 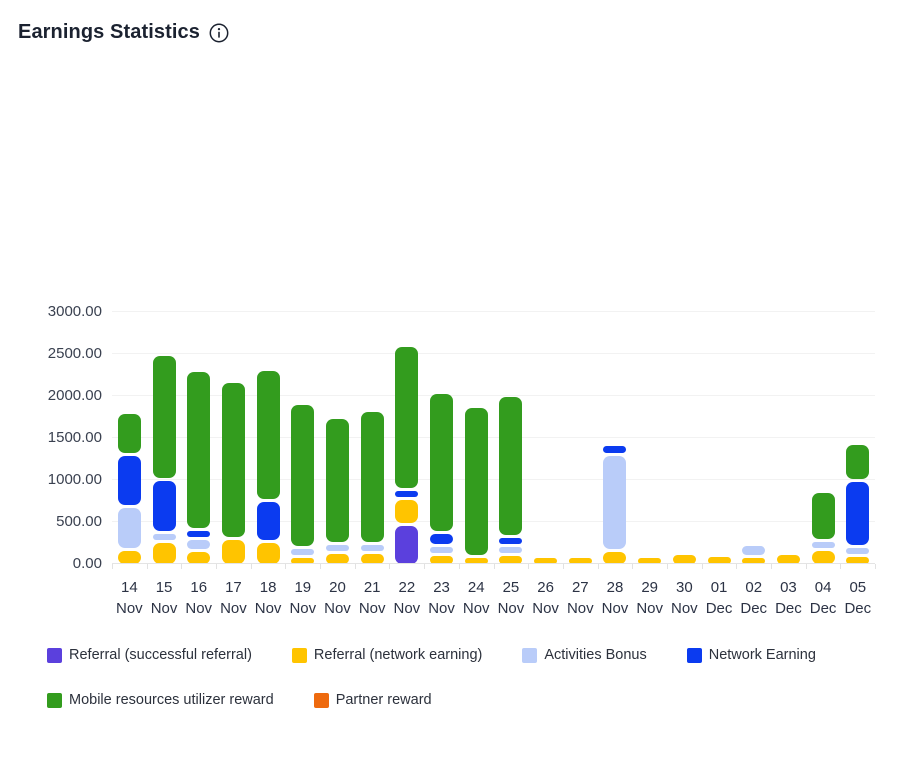 What do you see at coordinates (493, 563) in the screenshot?
I see `x-axis-line` at bounding box center [493, 563].